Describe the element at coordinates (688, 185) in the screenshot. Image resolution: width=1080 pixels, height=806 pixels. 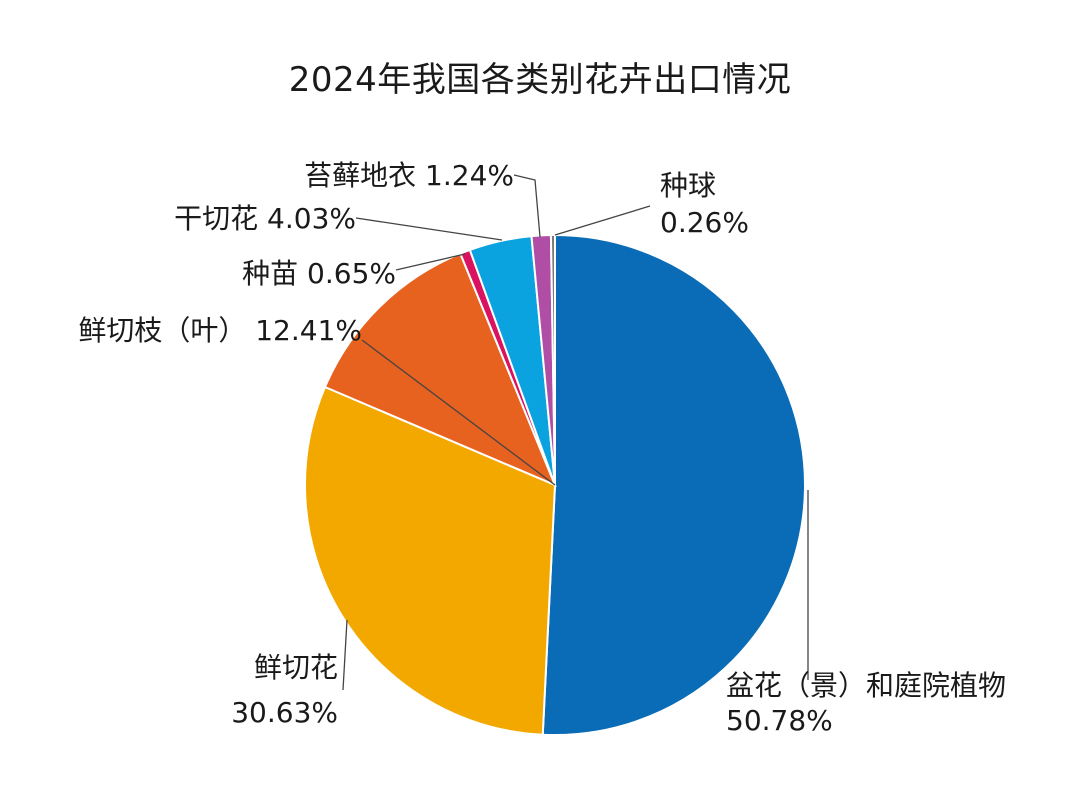
I see `slice-name-label: 种球` at that location.